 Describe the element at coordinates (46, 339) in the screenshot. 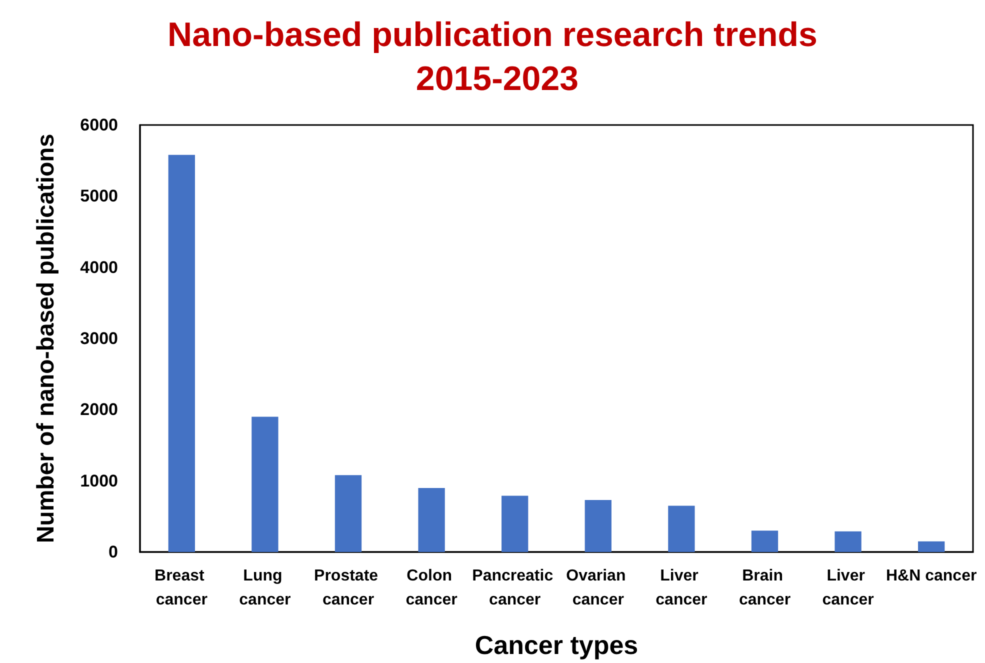

I see `y-axis-title: Number of nano-based publications` at that location.